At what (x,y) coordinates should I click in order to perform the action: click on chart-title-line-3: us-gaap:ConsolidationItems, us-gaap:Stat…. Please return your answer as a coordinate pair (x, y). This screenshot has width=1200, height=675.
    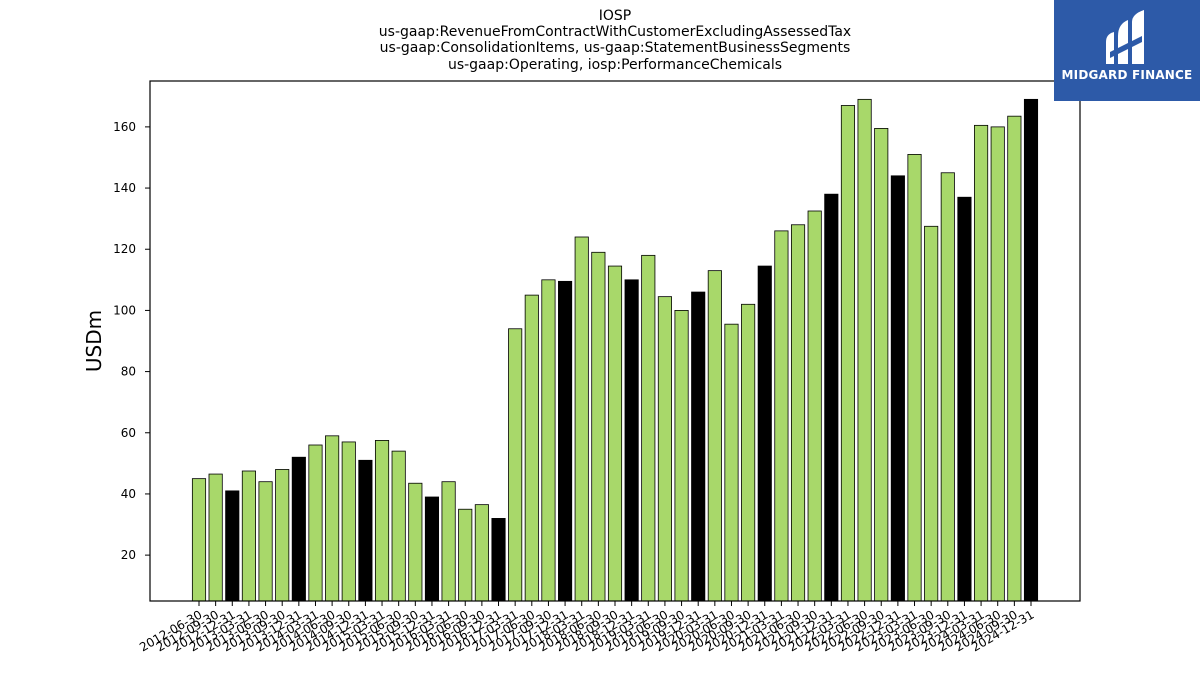
    Looking at the image, I should click on (615, 48).